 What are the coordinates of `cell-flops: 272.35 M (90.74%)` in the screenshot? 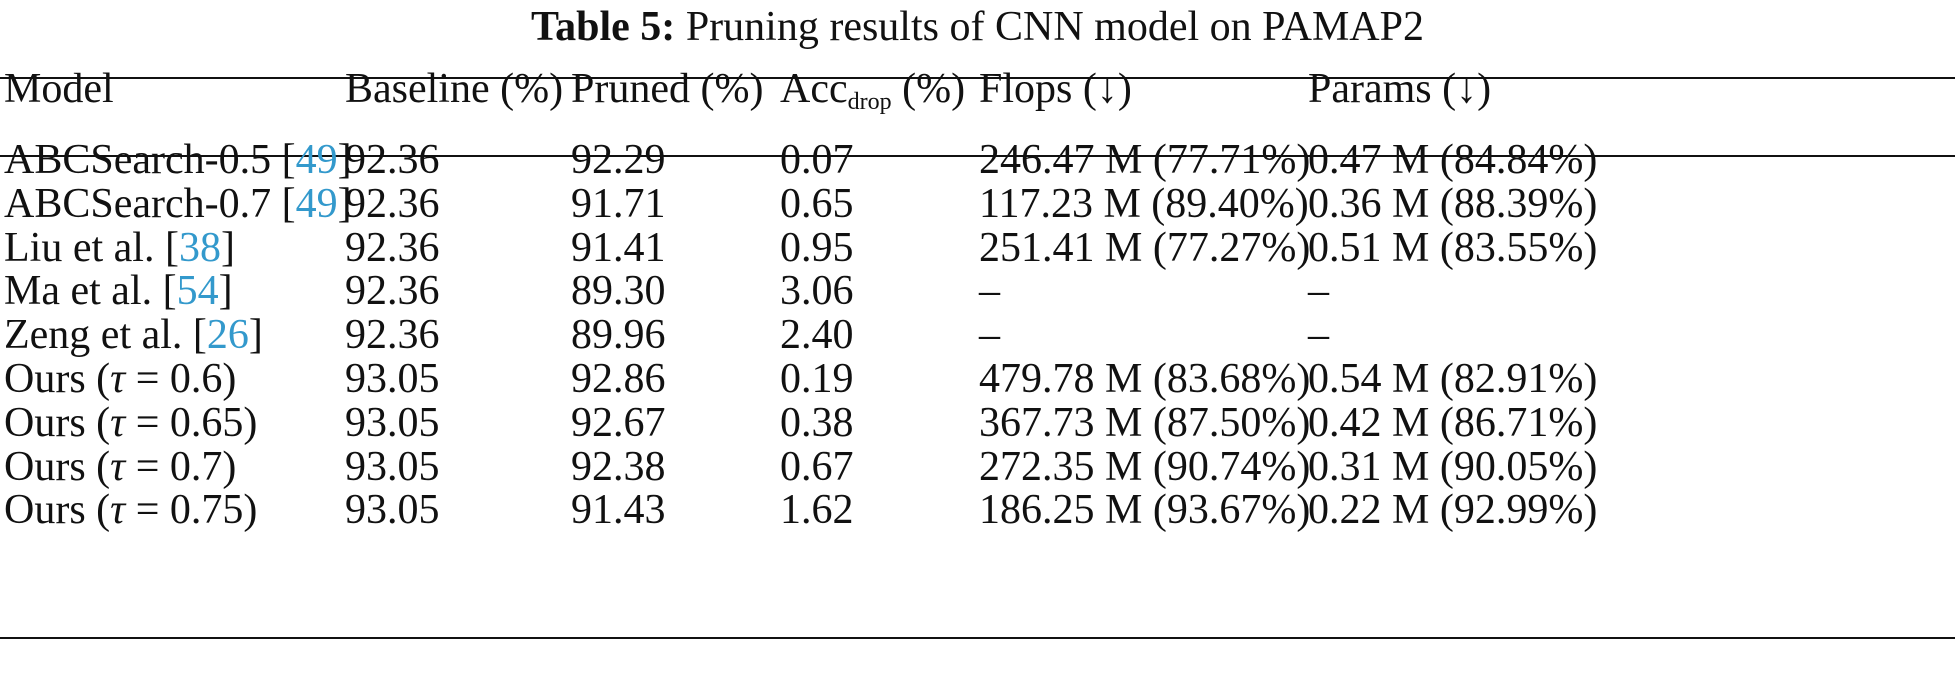 It's located at (1145, 466).